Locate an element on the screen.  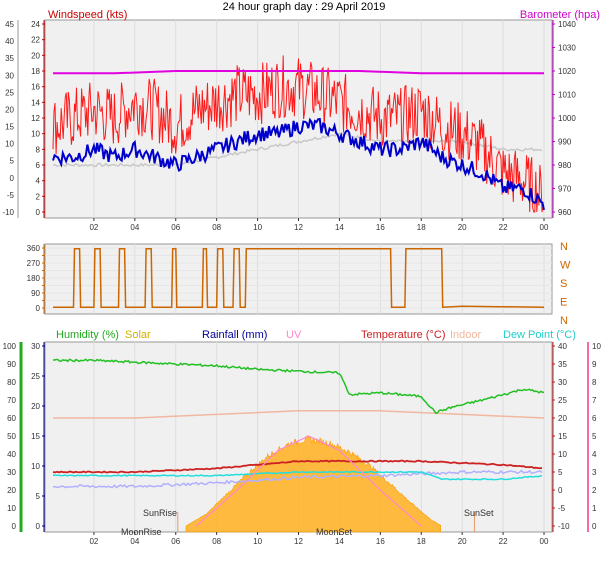
lavender-line is located at coordinates (297, 479).